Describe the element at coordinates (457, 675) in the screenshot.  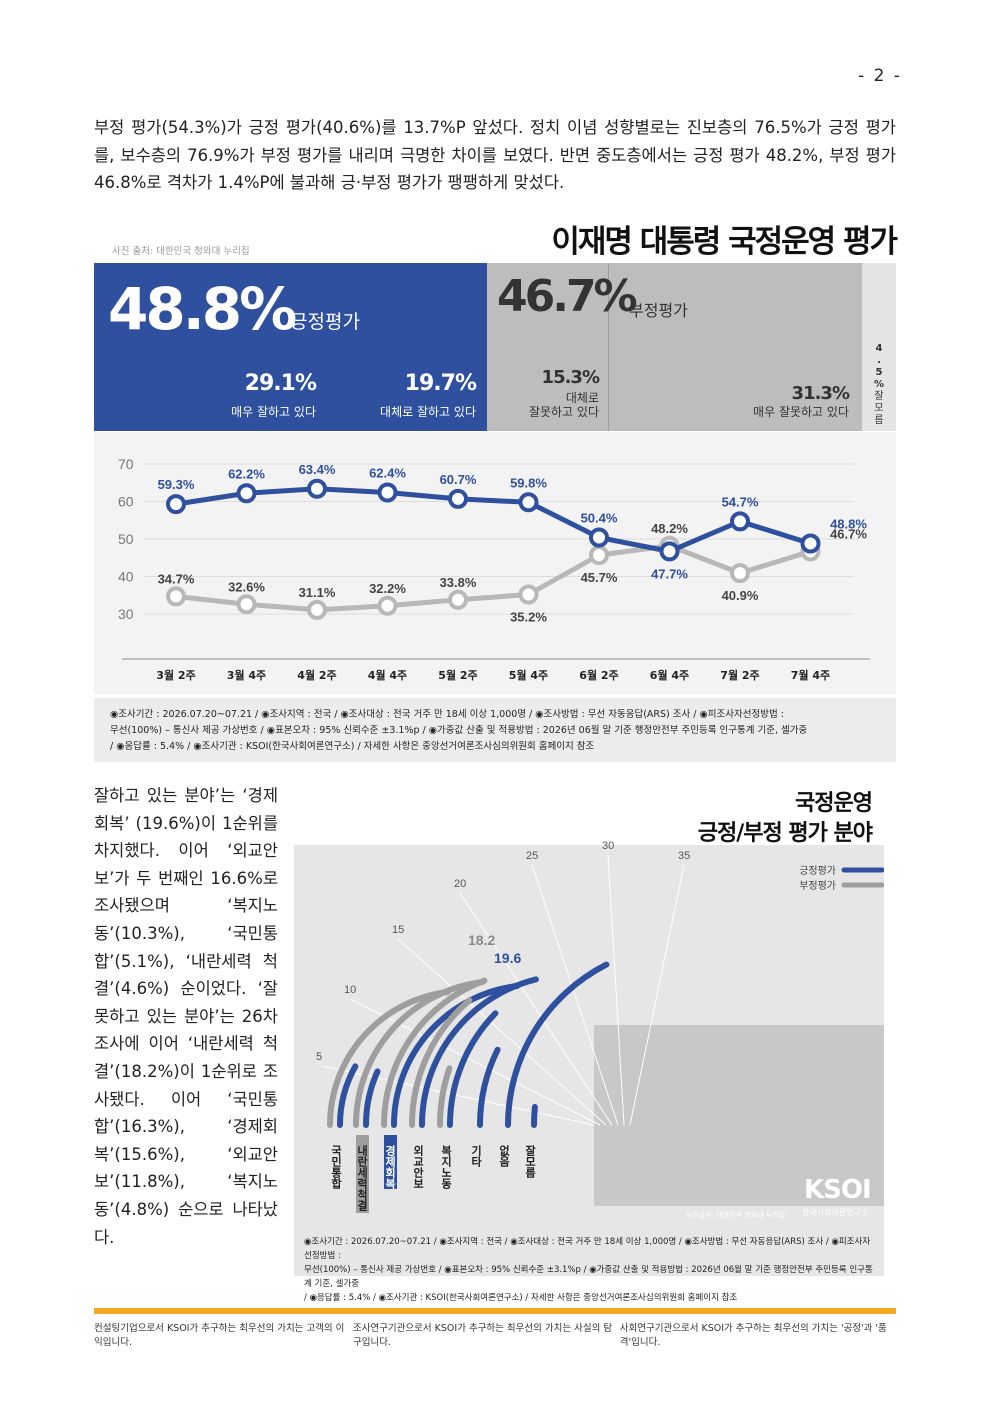
I see `x-tick-label: 5월 2주` at that location.